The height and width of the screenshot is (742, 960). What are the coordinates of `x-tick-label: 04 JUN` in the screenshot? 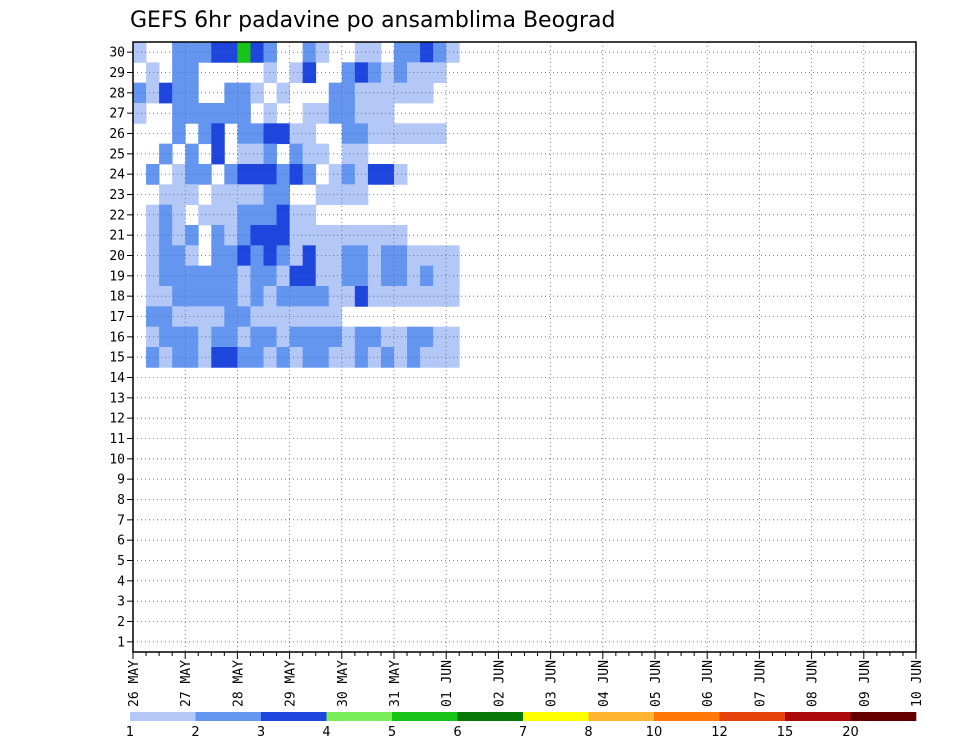 It's located at (604, 683).